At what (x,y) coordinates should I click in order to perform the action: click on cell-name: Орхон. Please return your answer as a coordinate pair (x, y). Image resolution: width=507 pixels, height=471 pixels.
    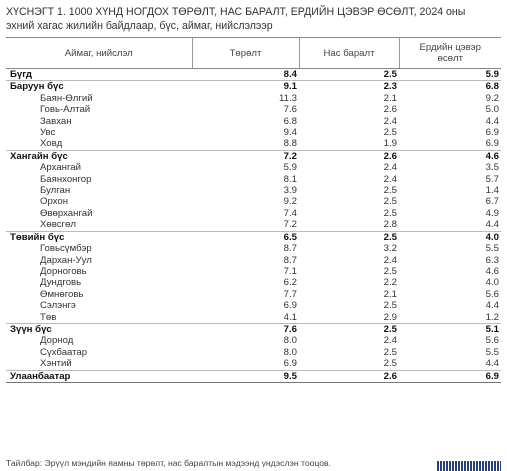
    Looking at the image, I should click on (54, 202).